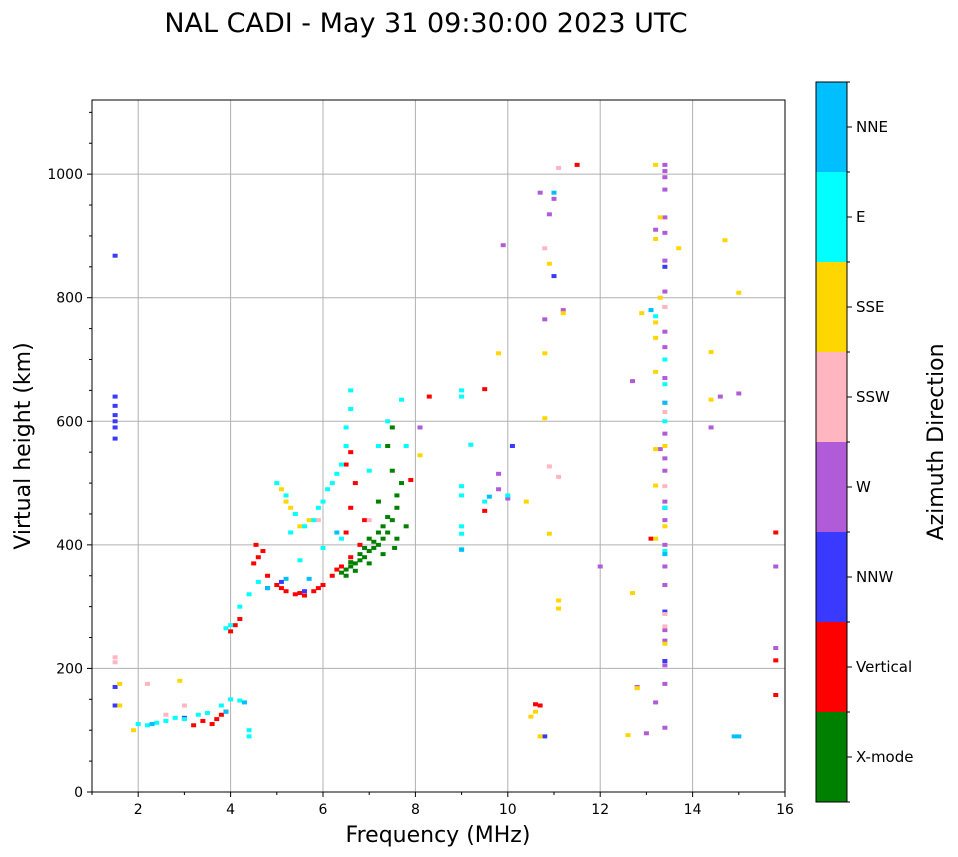 This screenshot has width=958, height=857. I want to click on point-nne, so click(665, 554).